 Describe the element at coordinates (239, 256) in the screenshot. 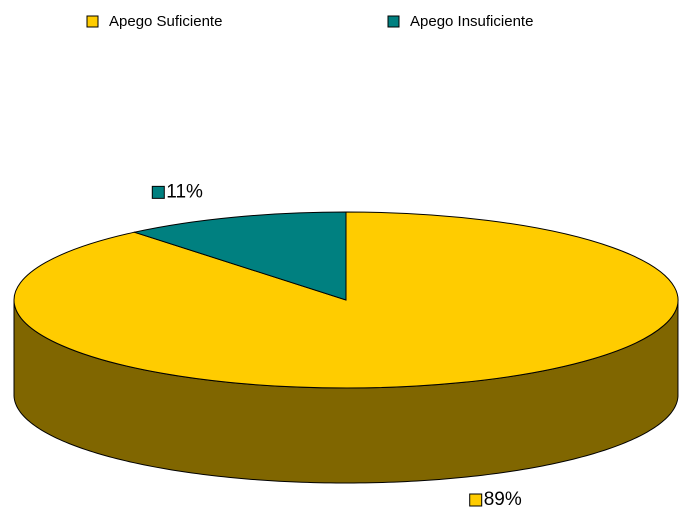

I see `slice` at that location.